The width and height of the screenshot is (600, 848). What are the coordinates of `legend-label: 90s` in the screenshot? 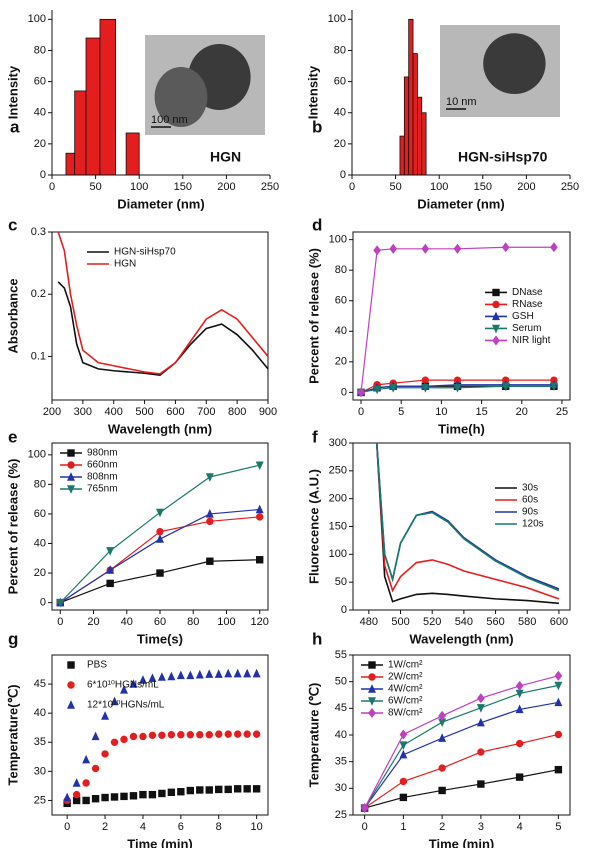 It's located at (530, 512).